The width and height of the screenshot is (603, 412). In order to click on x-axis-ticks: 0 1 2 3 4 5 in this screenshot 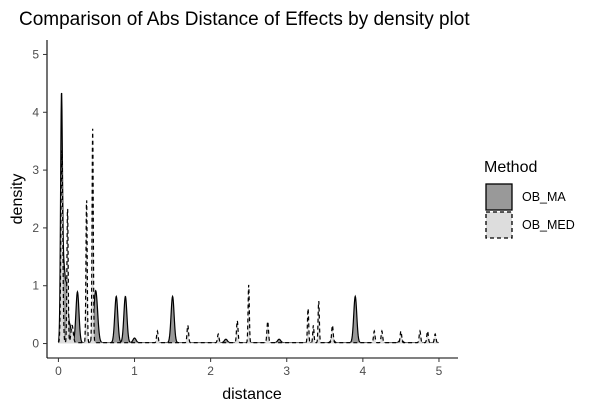, I will do `click(249, 368)`.